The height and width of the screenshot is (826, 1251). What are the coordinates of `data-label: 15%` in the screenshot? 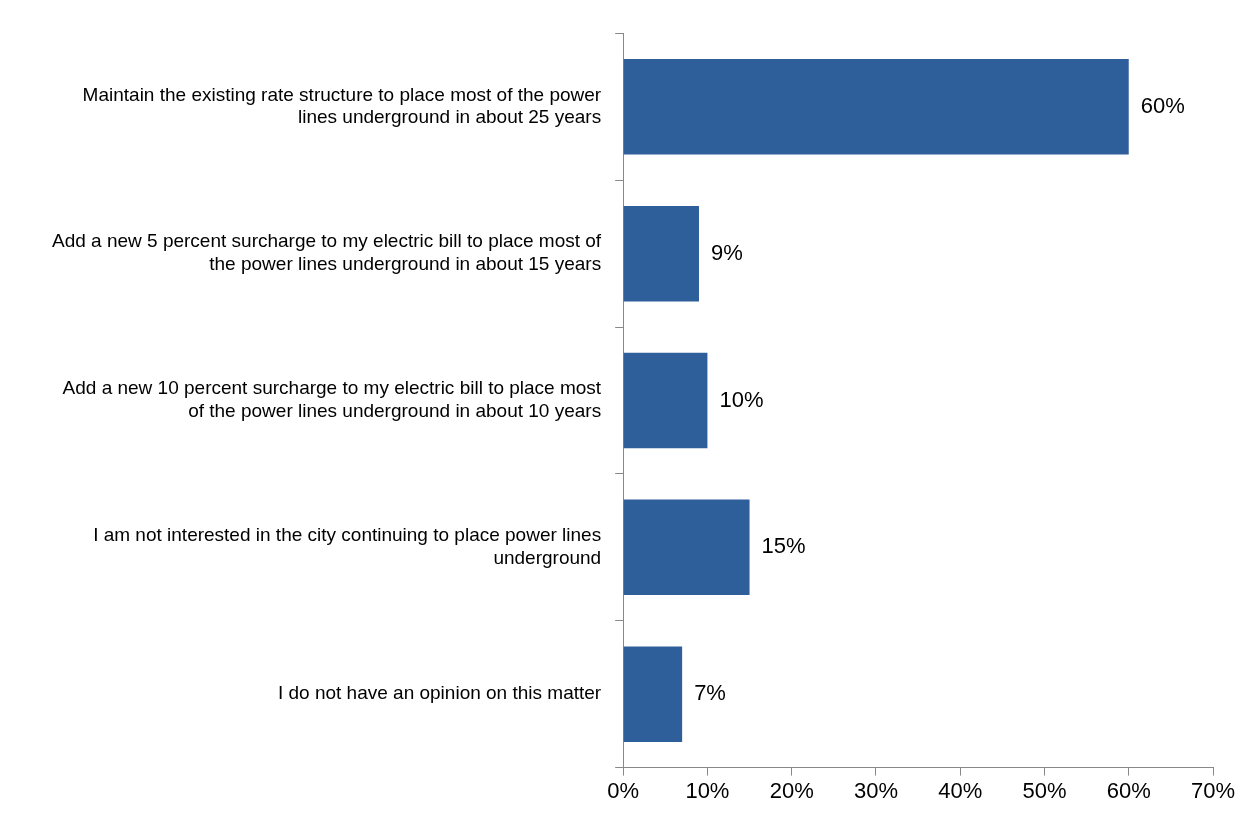 It's located at (783, 546).